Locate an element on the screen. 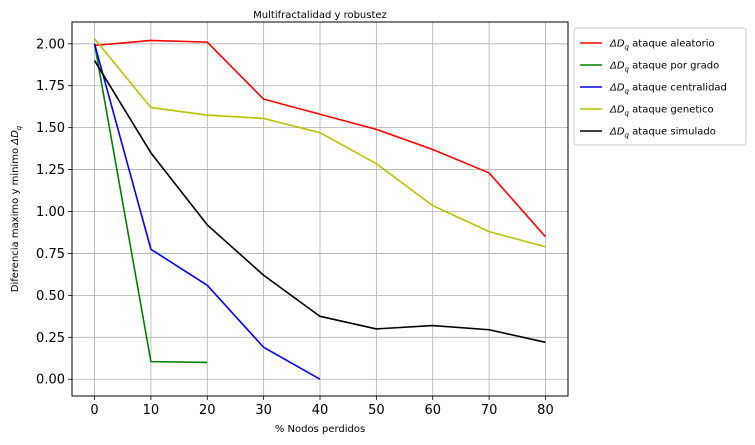 The width and height of the screenshot is (755, 445). legend-label-3: ΔDq ataque centralidad is located at coordinates (668, 89).